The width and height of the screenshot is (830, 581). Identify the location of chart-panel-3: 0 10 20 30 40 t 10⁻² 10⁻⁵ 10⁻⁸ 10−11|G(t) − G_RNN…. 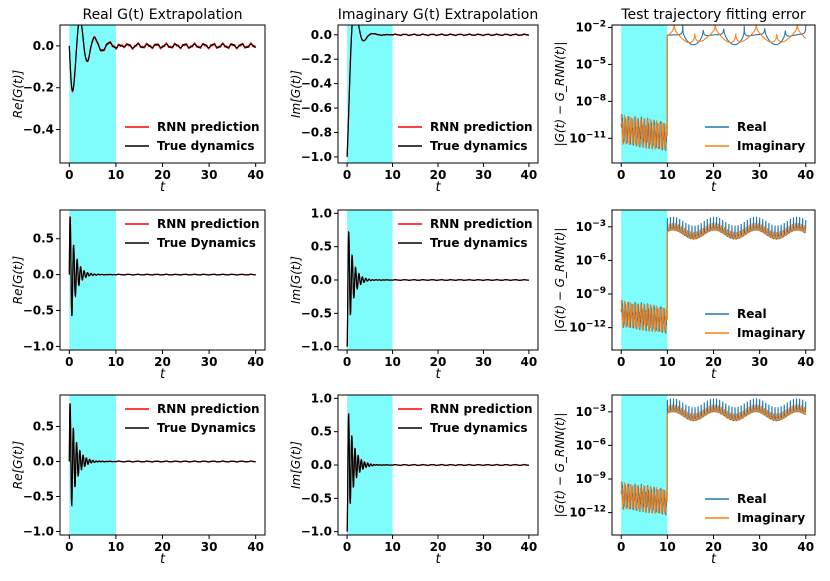
(684, 101).